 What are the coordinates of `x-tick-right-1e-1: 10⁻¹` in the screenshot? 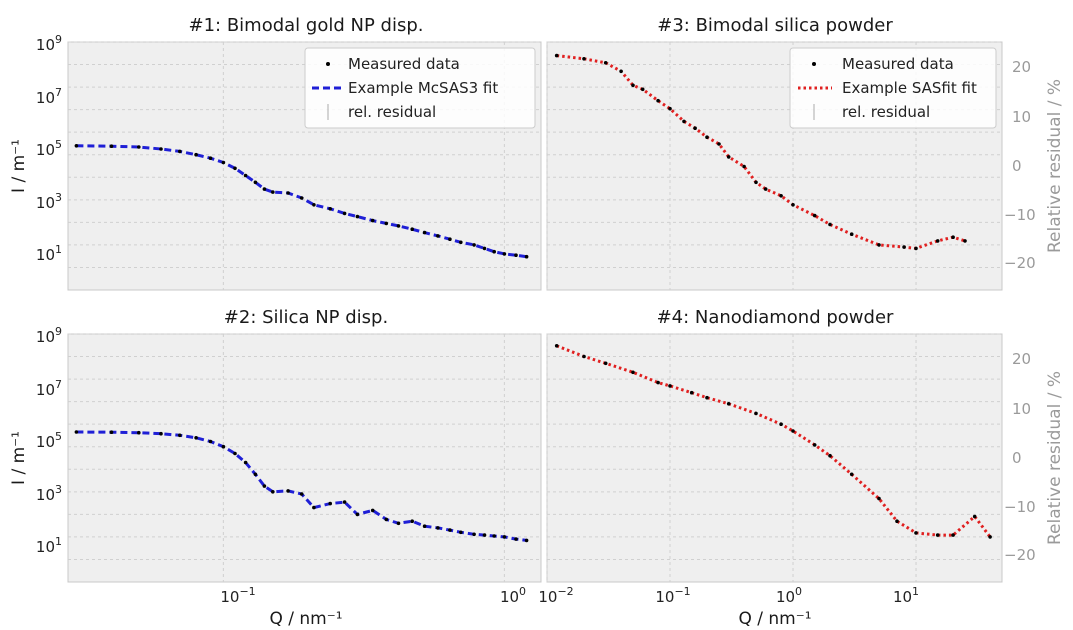 It's located at (672, 595).